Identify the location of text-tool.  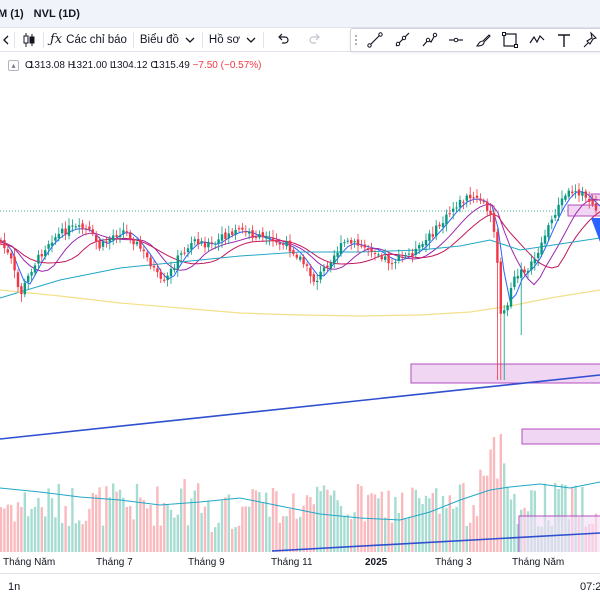
(563, 40).